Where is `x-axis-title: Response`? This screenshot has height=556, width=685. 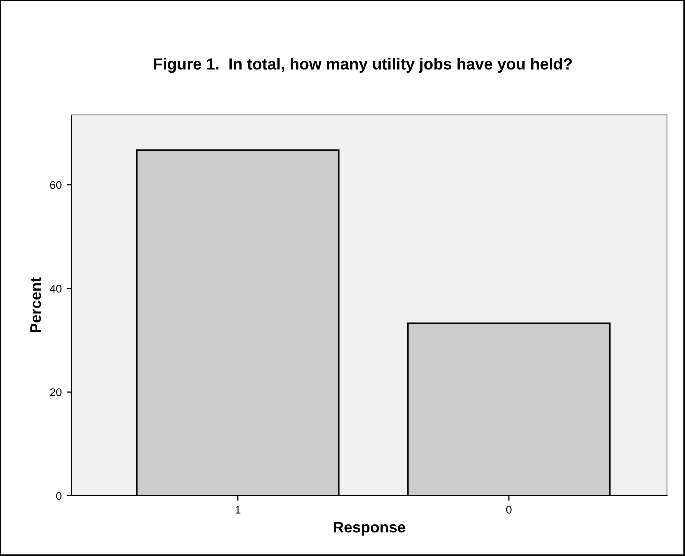 x-axis-title: Response is located at coordinates (370, 529).